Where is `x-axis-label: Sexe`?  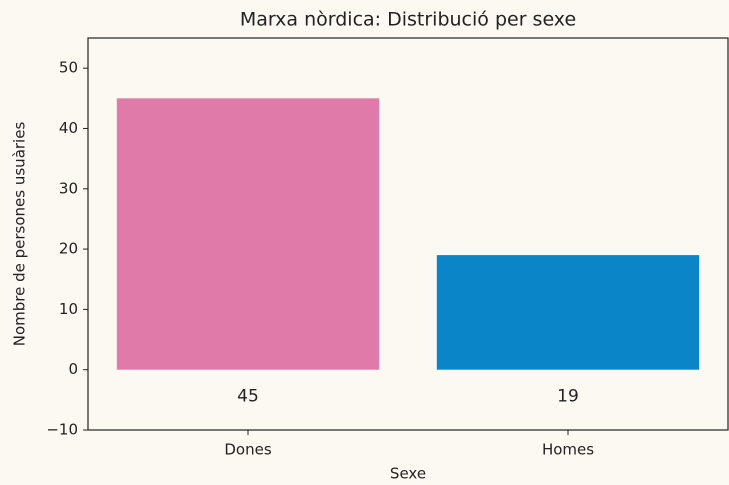
x-axis-label: Sexe is located at coordinates (408, 474).